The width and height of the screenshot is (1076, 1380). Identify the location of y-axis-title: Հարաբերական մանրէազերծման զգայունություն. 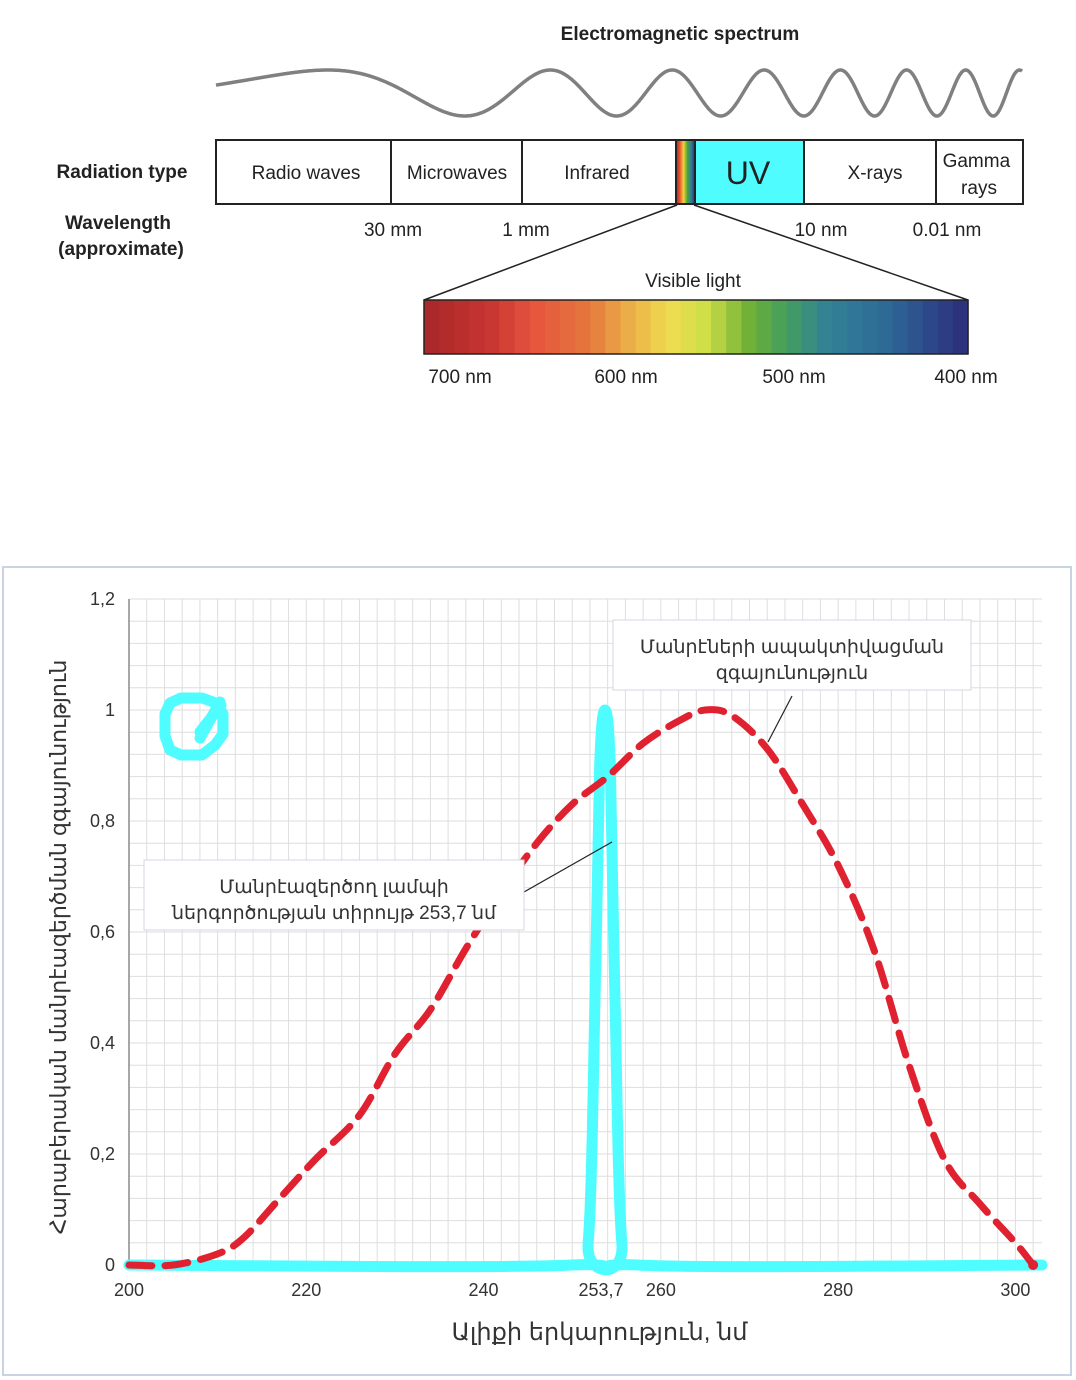
(58, 947).